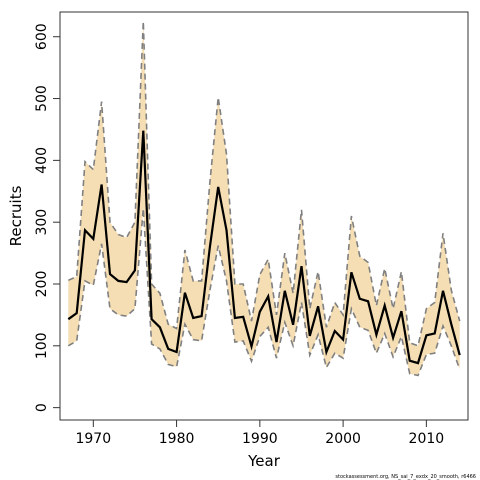 The width and height of the screenshot is (480, 480). I want to click on x-tick-label: 2000, so click(343, 439).